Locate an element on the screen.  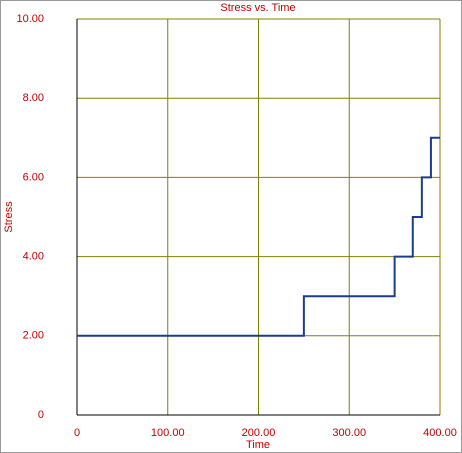
x-tick-label: 300.00 is located at coordinates (349, 433).